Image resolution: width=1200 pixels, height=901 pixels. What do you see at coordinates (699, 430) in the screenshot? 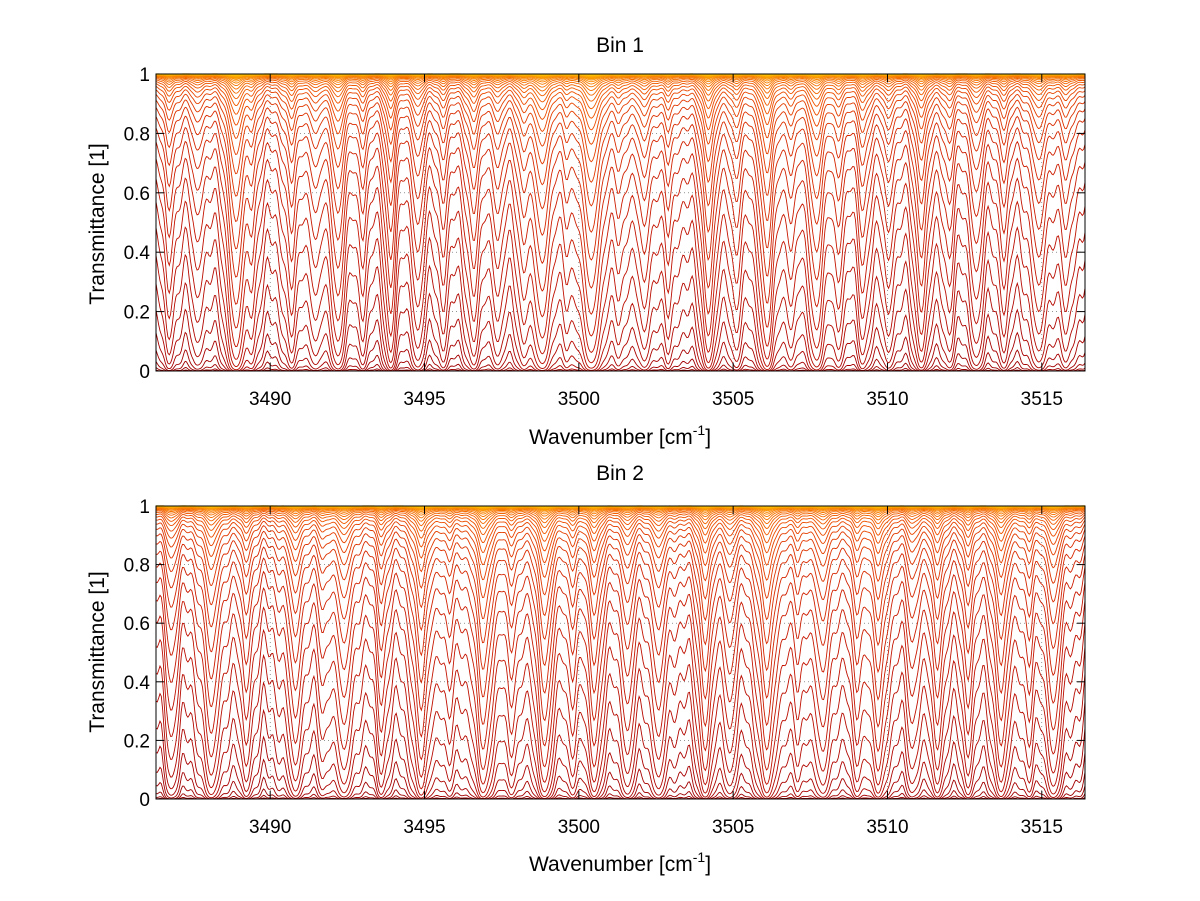
I see `bin-1-x-axis-label-sup: -1` at bounding box center [699, 430].